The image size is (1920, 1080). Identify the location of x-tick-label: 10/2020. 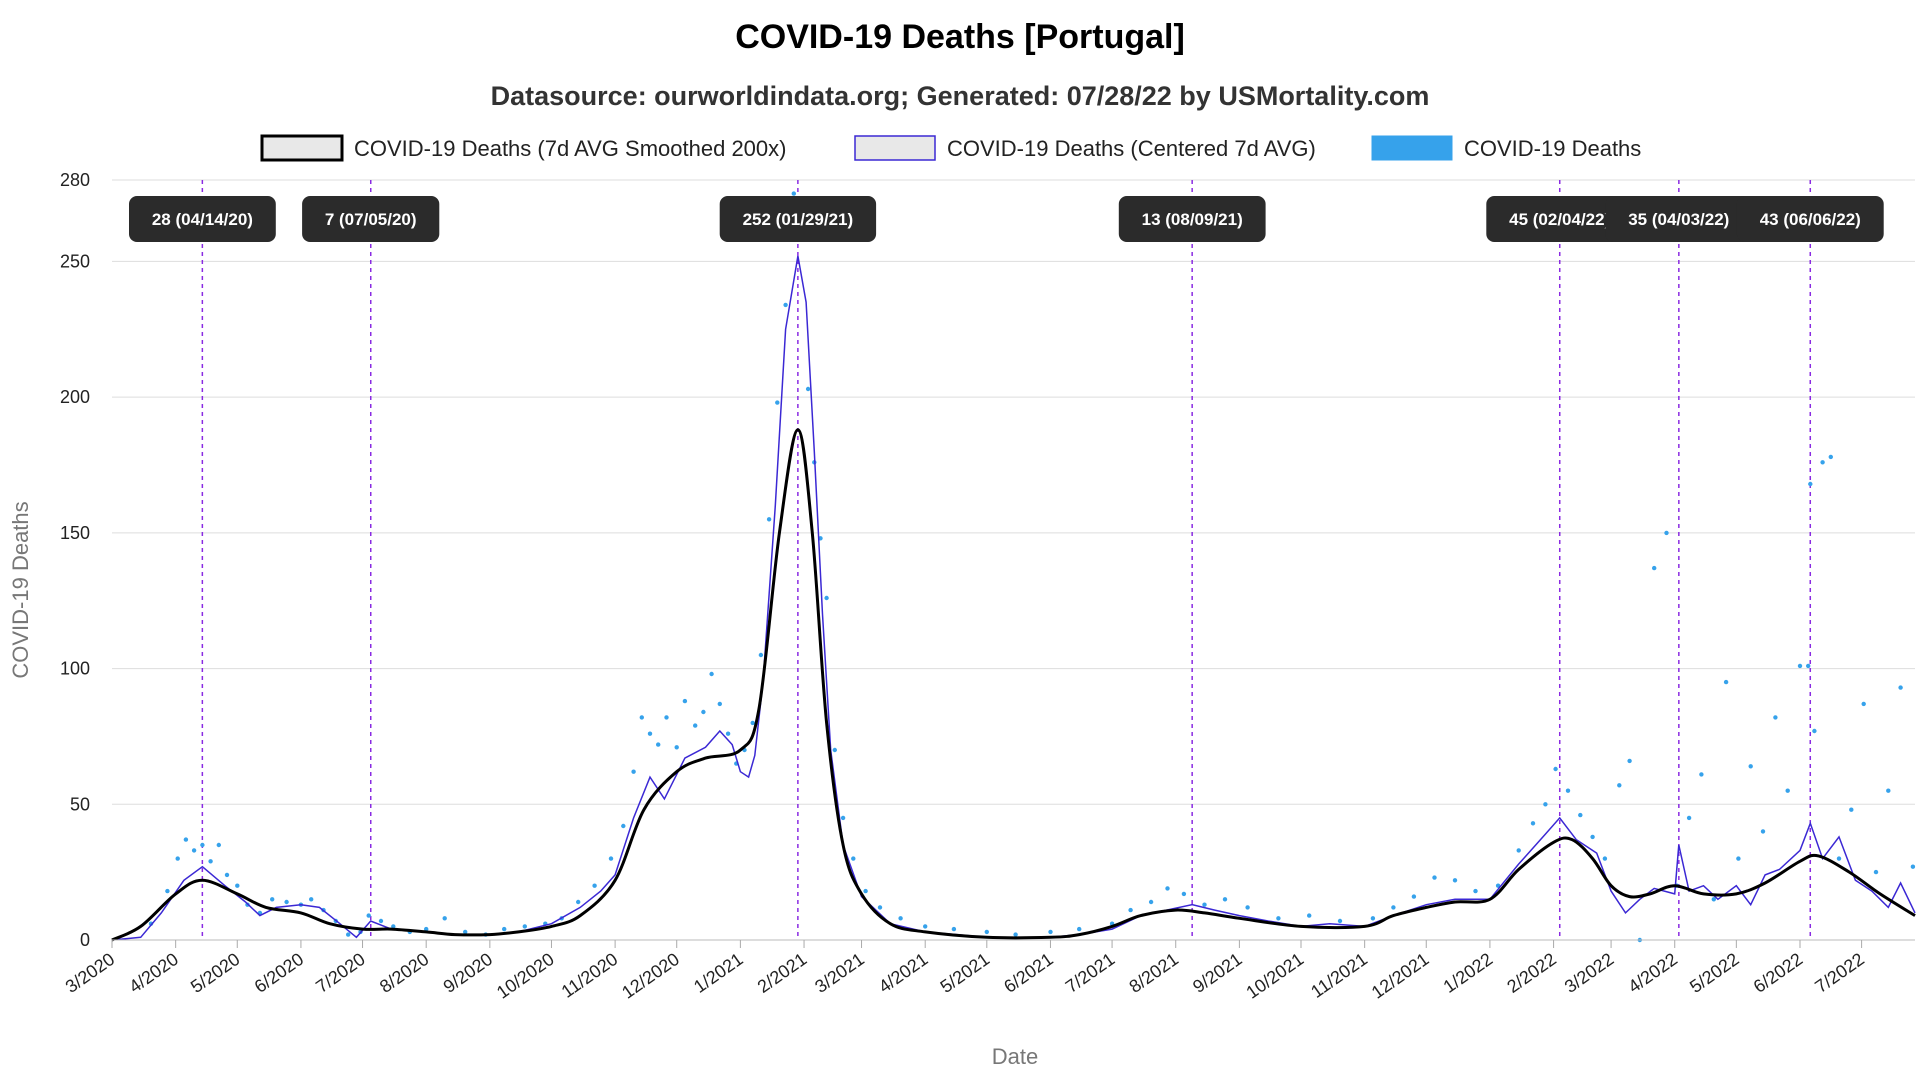
(525, 976).